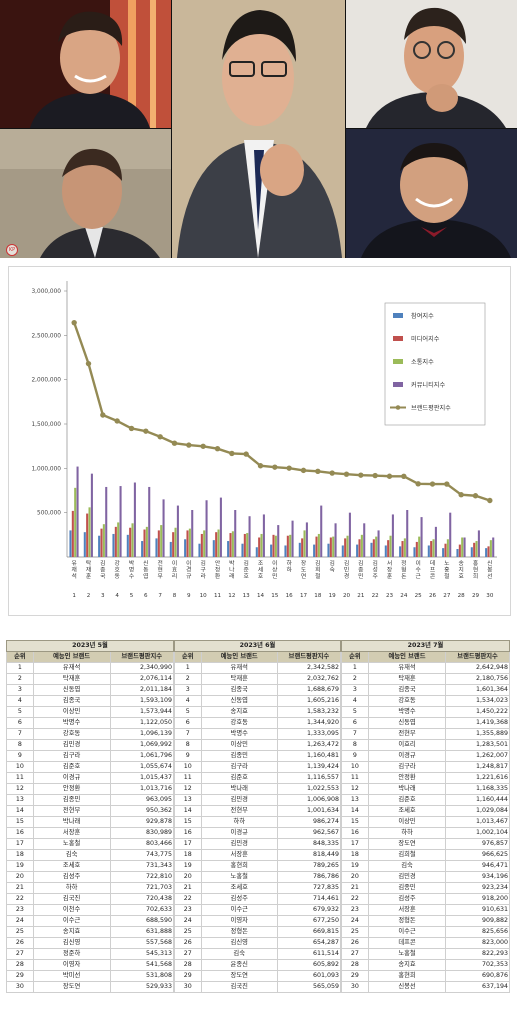 The height and width of the screenshot is (1024, 517). I want to click on table-row: 5 송지효 1,583,232, so click(258, 712).